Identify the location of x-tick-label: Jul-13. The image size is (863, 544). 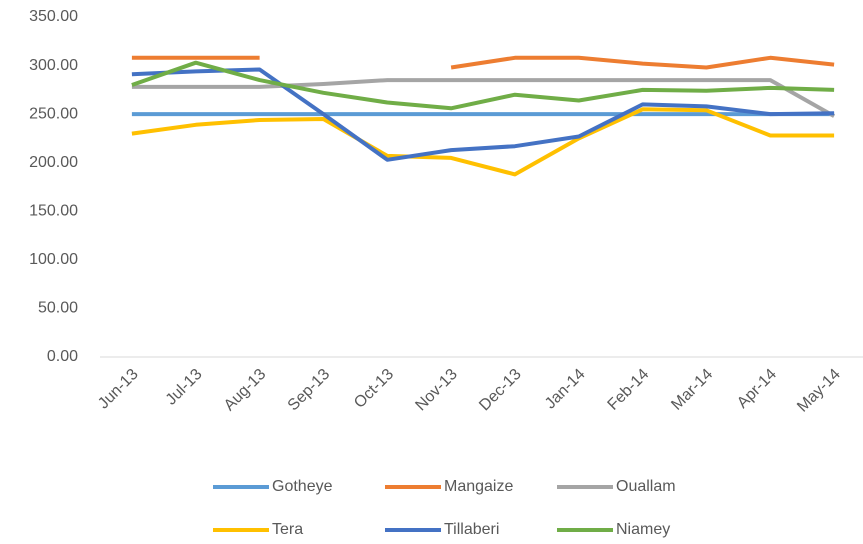
(184, 387).